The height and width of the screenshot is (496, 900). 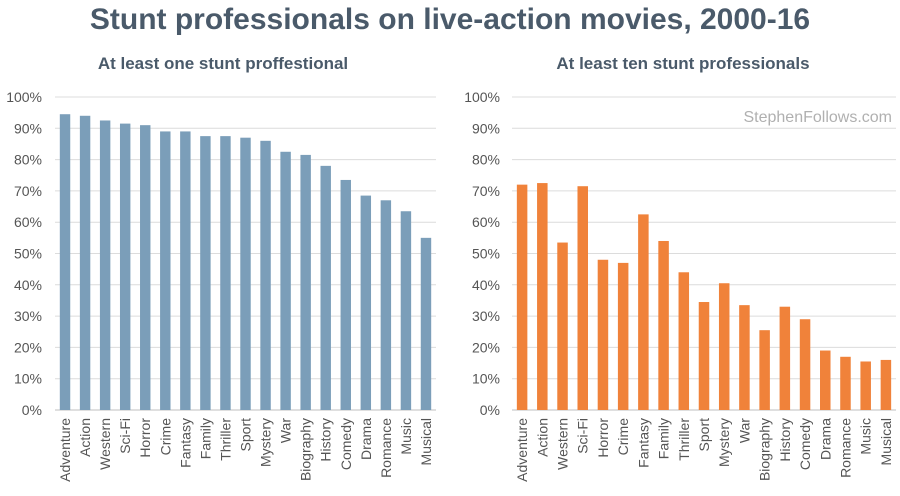 I want to click on right-bar-family, so click(x=663, y=325).